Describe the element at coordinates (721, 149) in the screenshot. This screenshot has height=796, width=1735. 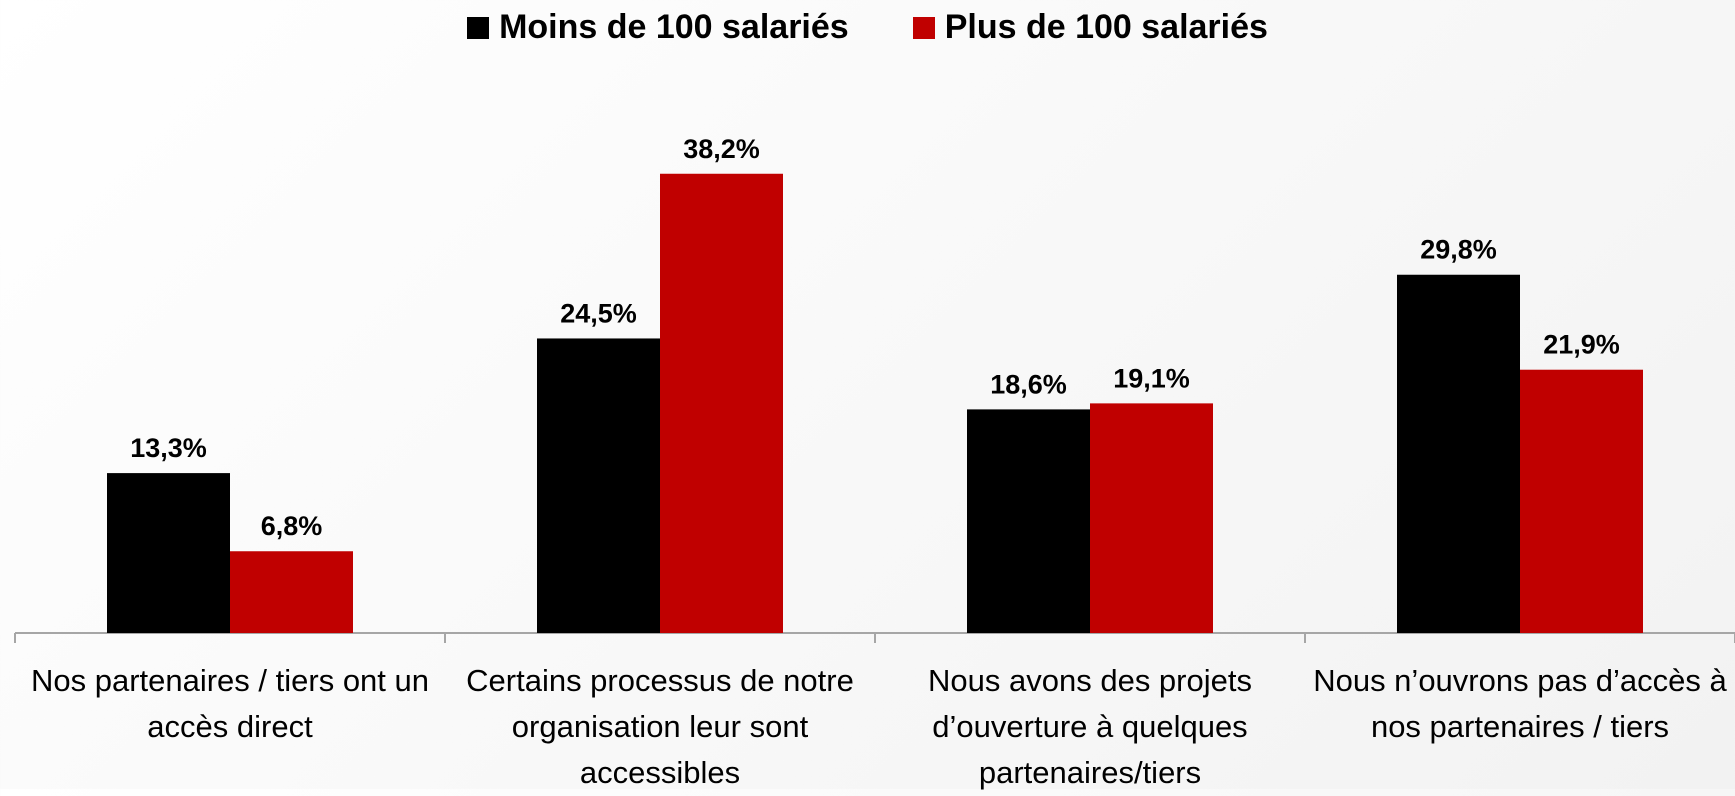
I see `value-label: 38,2%` at that location.